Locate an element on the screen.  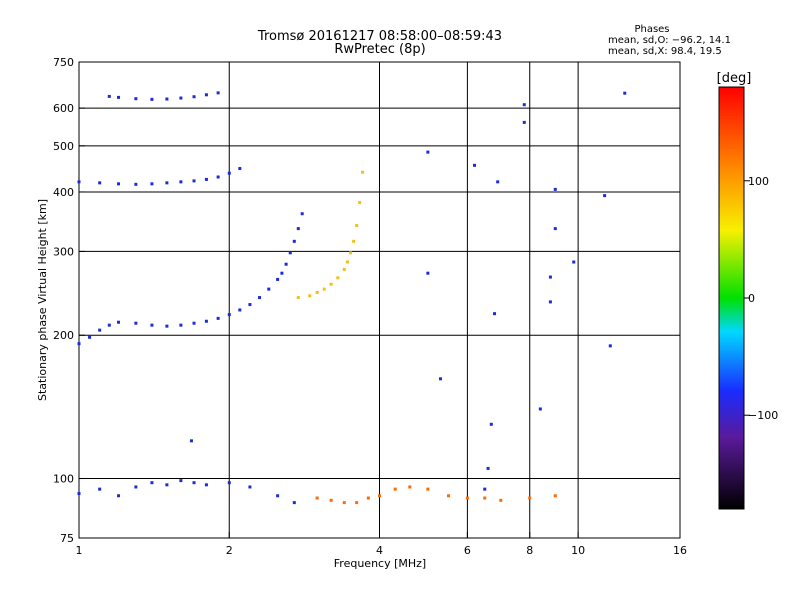
chart-title: Tromsø 20161217 08:58:00–08:59:43 is located at coordinates (379, 36).